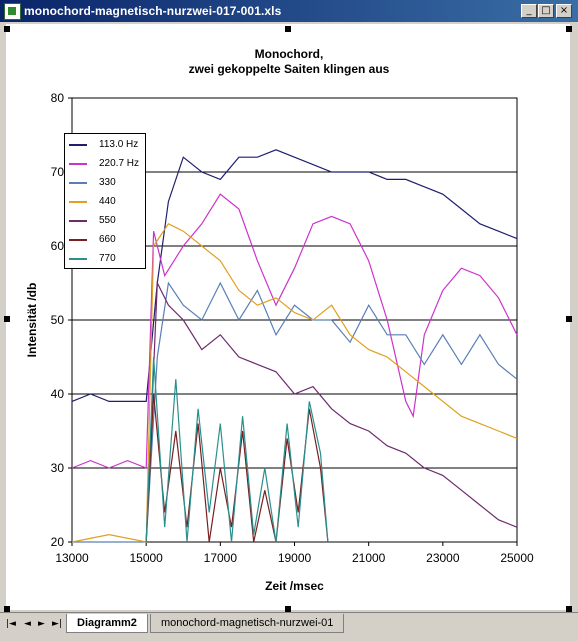  What do you see at coordinates (58, 320) in the screenshot?
I see `y-tick-label: 50` at bounding box center [58, 320].